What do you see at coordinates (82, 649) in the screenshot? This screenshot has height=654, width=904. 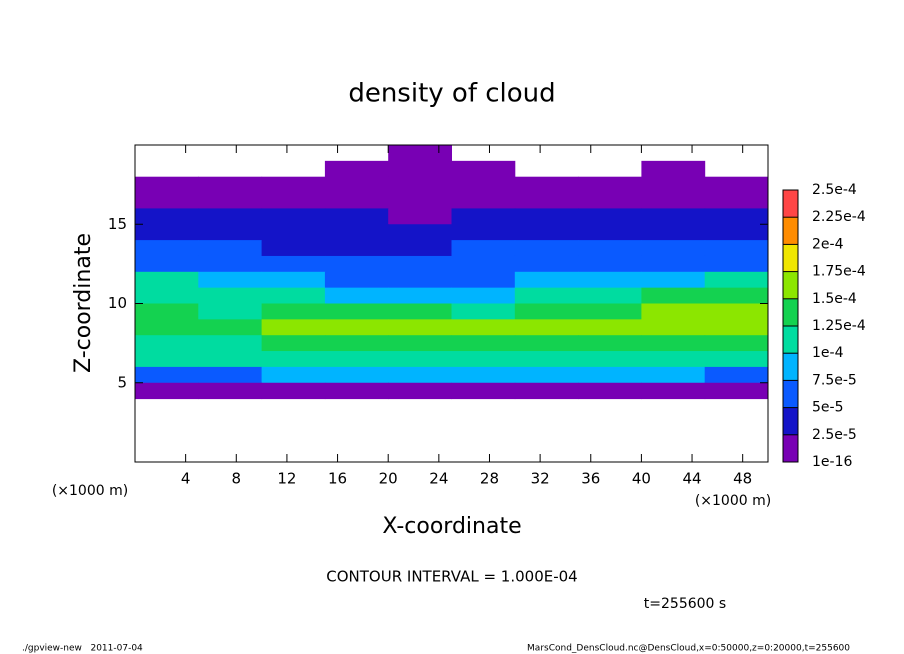 I see `footer-left: ./gpview-new 2011-07-04` at bounding box center [82, 649].